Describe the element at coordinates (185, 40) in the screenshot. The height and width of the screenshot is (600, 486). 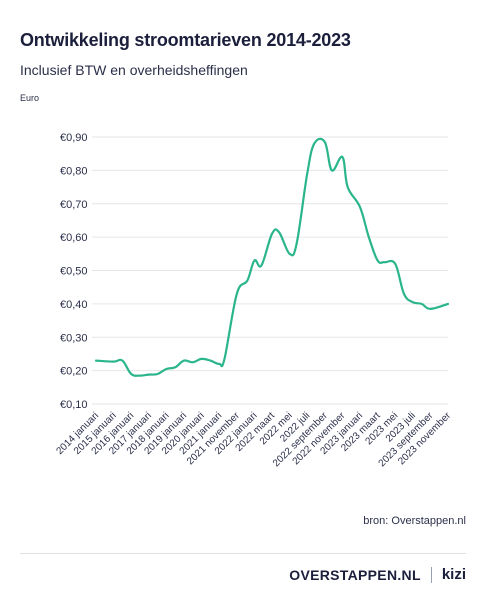
I see `chart-title: Ontwikkeling stroomtarieven 2014-2023` at that location.